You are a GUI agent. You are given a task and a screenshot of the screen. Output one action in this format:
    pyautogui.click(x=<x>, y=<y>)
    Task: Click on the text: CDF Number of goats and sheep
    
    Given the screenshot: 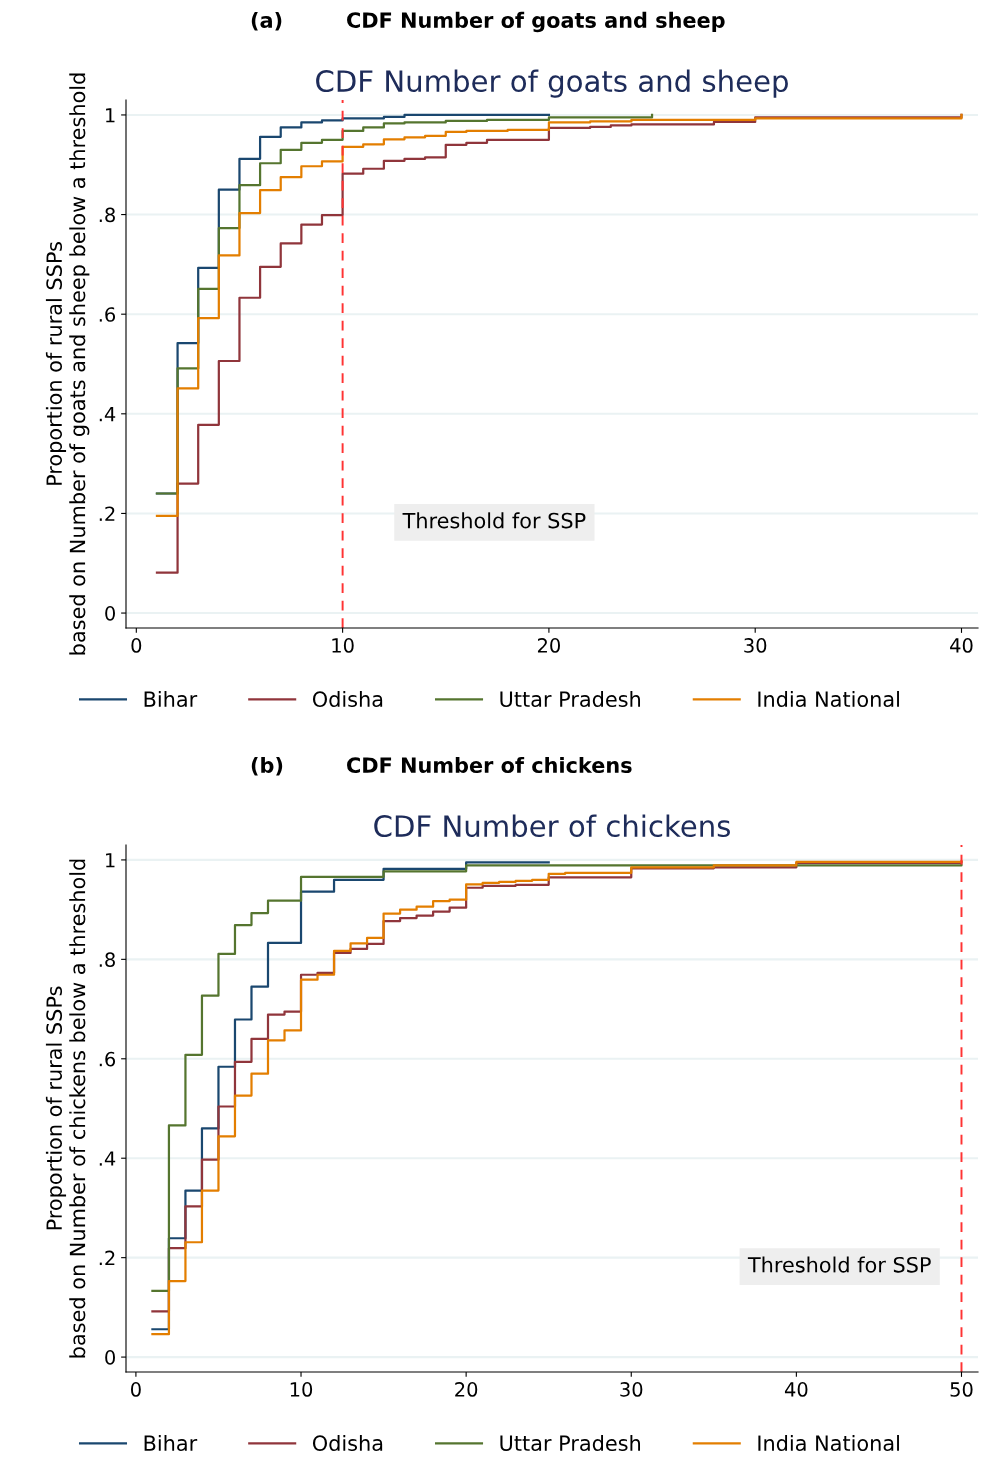 What is the action you would take?
    pyautogui.click(x=536, y=22)
    